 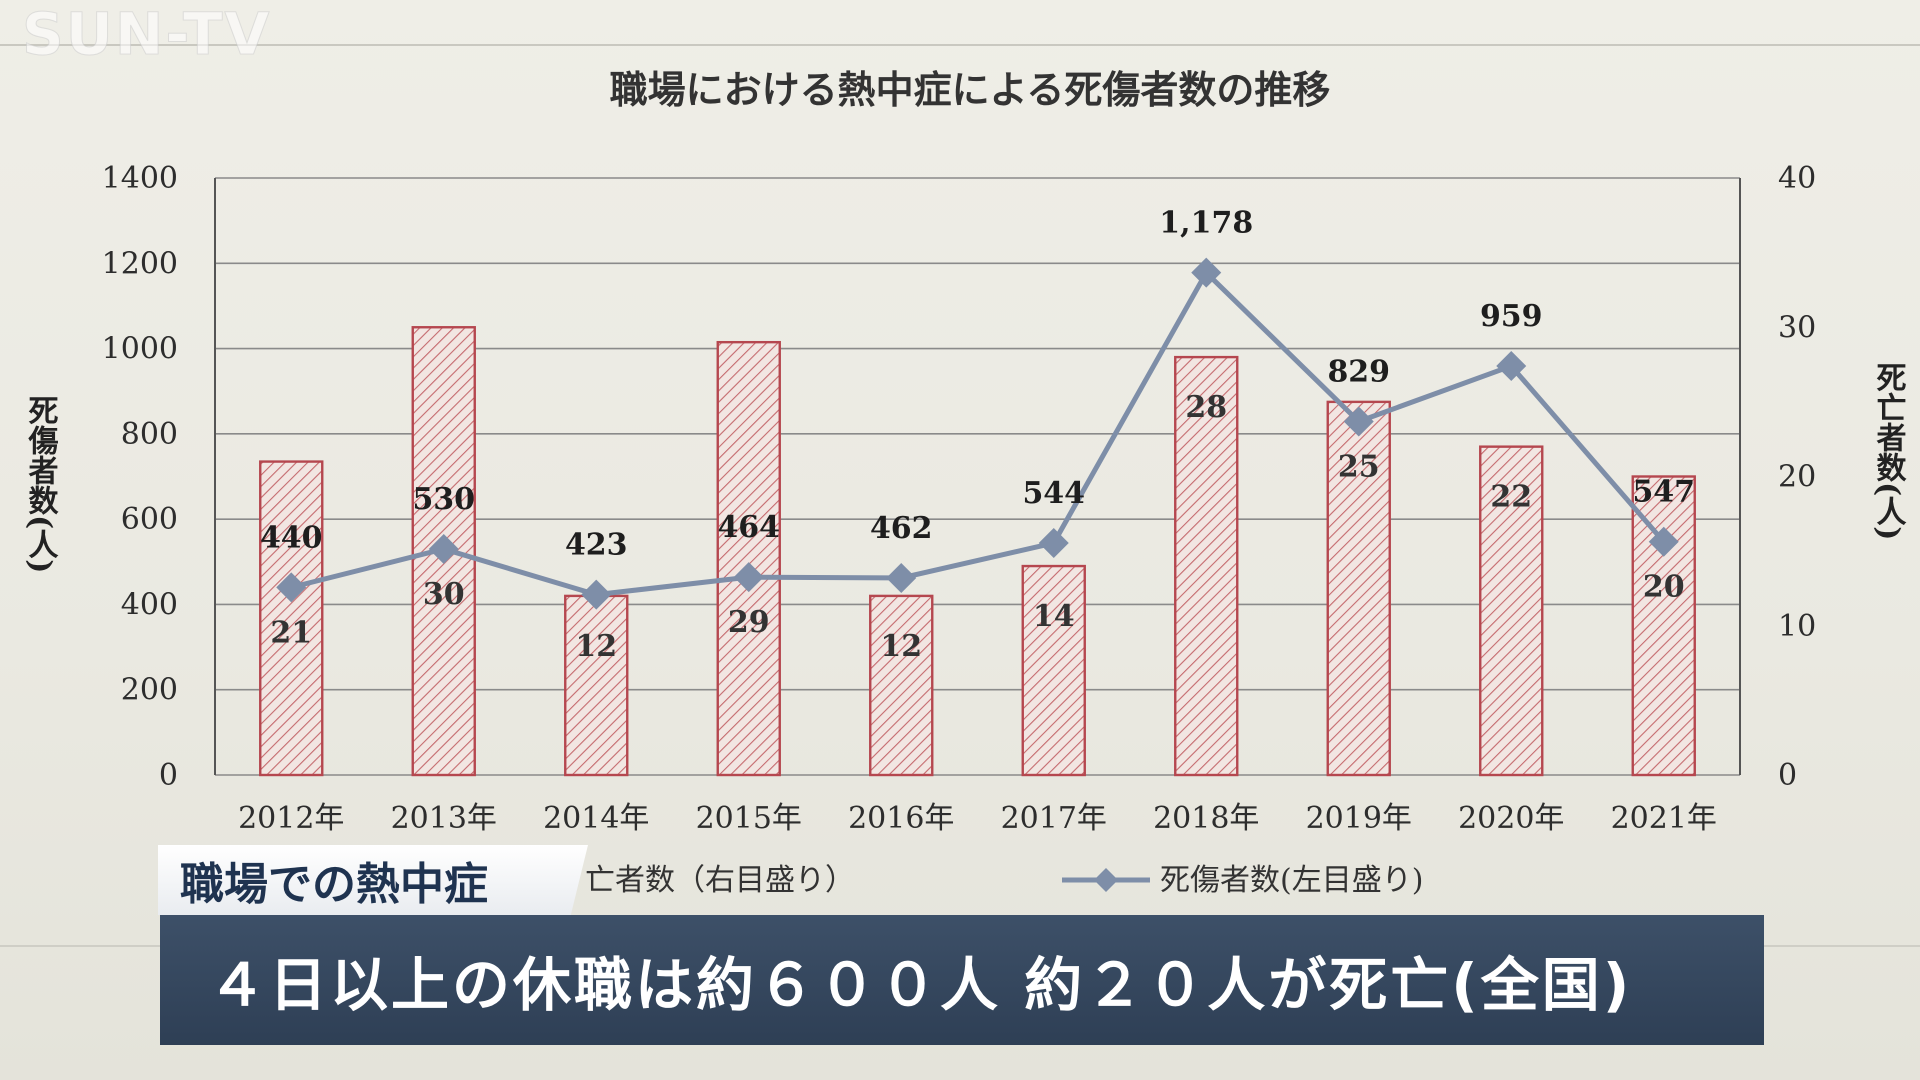 What do you see at coordinates (1291, 880) in the screenshot?
I see `legend-line-label: 死傷者数(左目盛り)` at bounding box center [1291, 880].